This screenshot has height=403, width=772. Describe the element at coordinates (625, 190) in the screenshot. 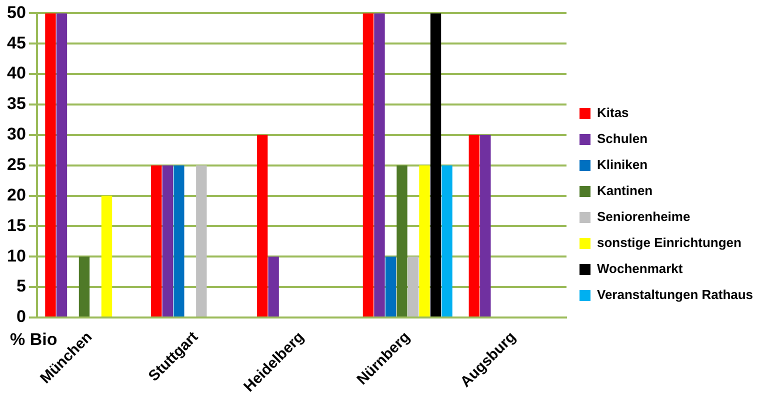

I see `legend-label: Kantinen` at that location.